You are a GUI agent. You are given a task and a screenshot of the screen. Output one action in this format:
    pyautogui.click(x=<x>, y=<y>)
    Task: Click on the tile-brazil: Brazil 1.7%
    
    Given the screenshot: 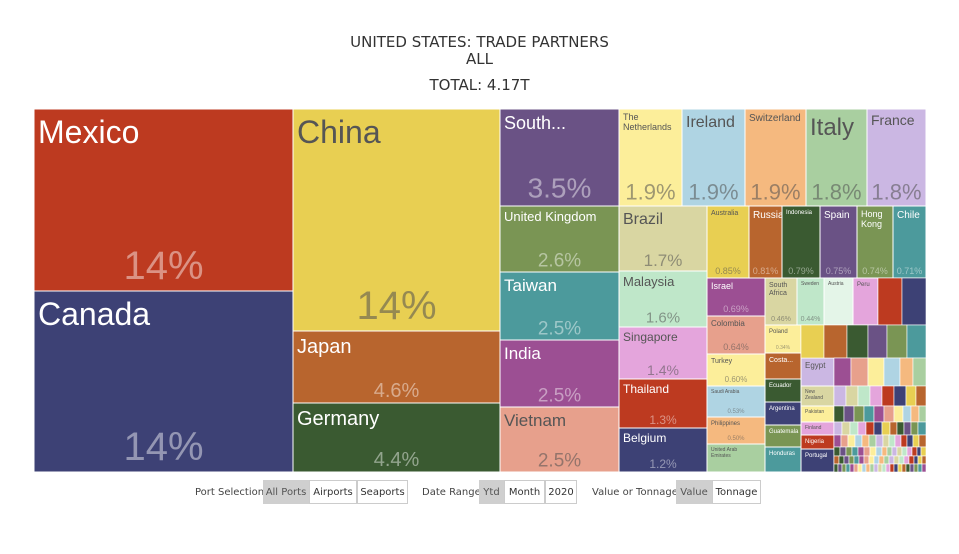 What is the action you would take?
    pyautogui.click(x=663, y=238)
    